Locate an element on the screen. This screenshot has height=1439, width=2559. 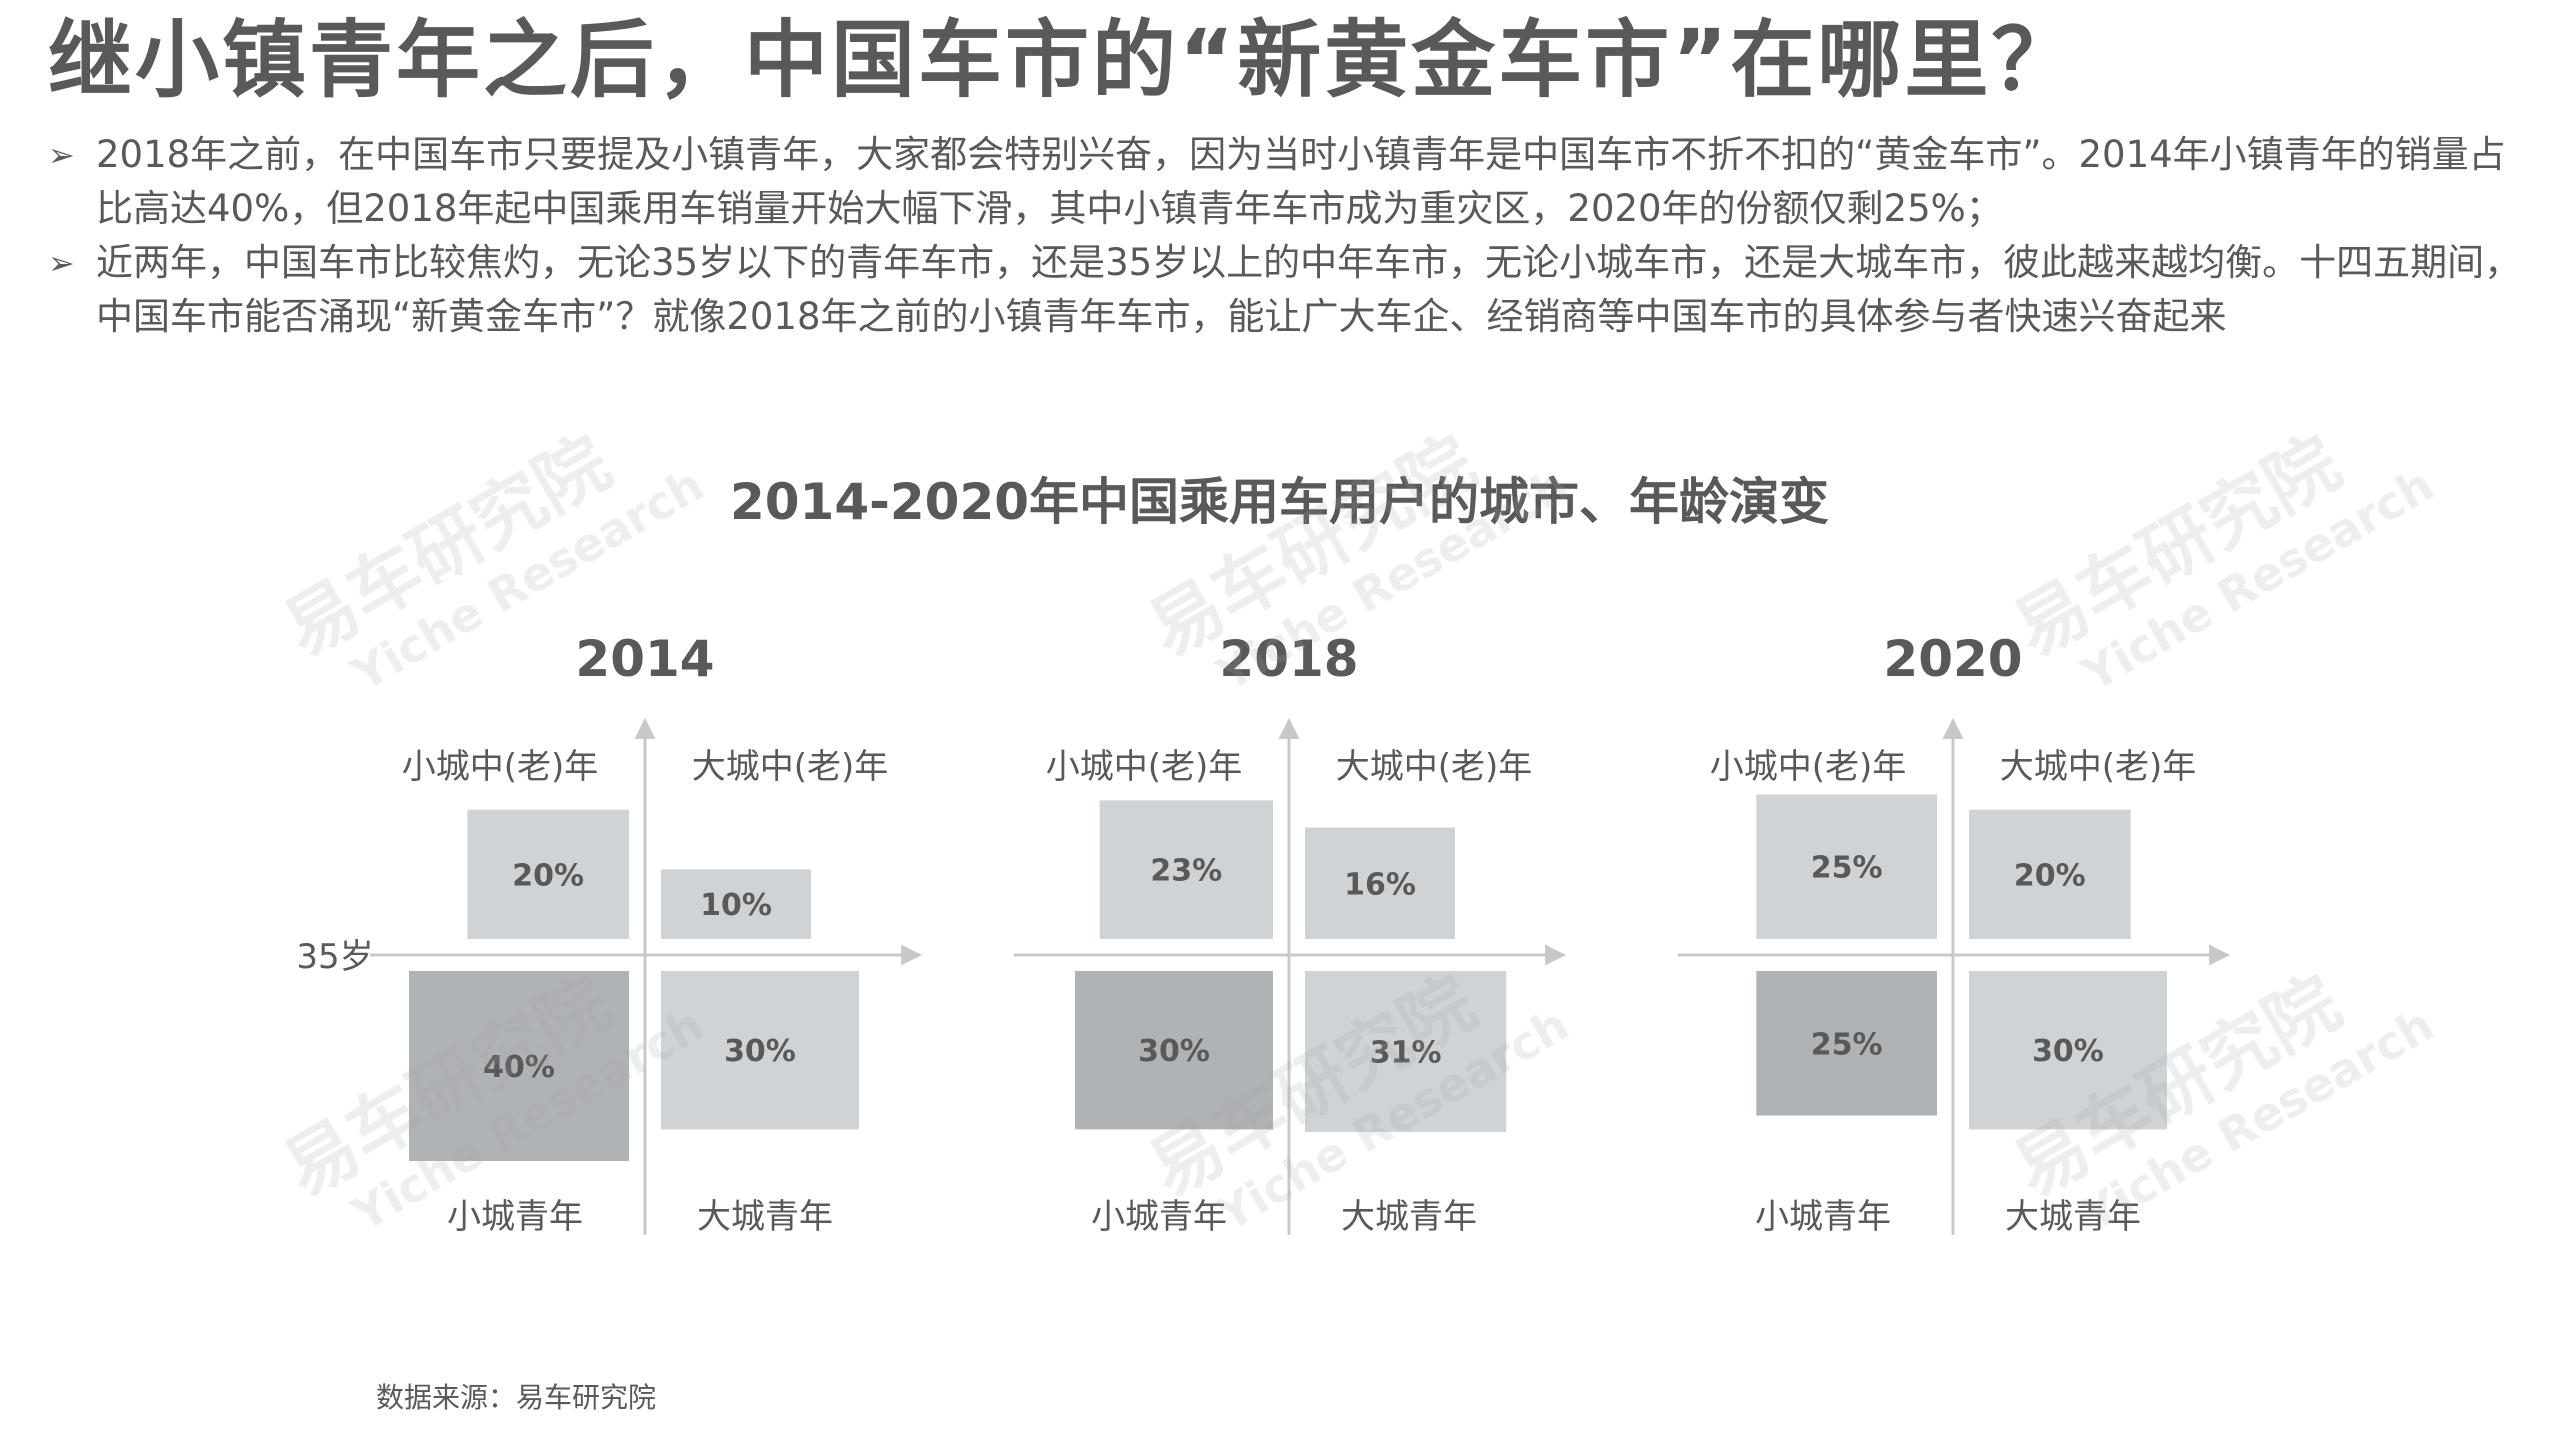
share-value-label: 31% is located at coordinates (1406, 1052).